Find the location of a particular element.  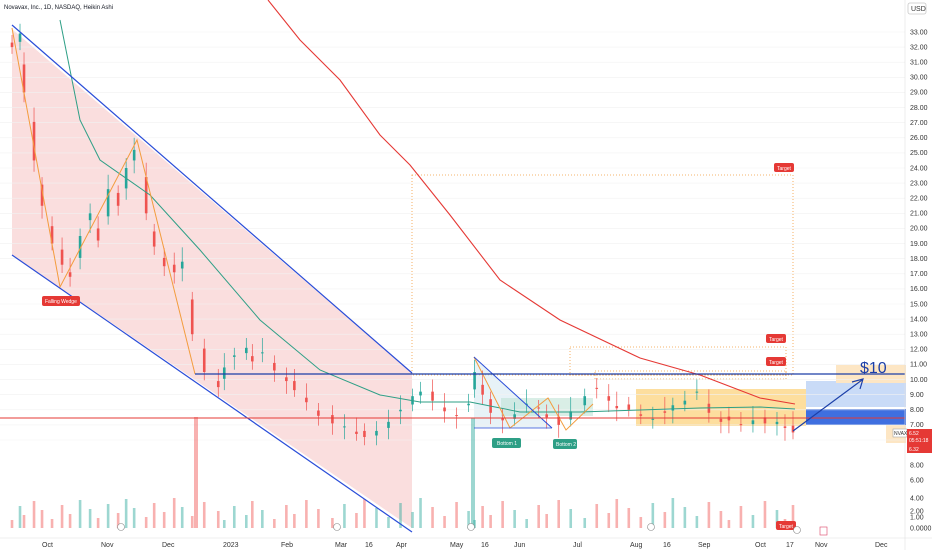

y-tick-label: 24.00 is located at coordinates (919, 168).